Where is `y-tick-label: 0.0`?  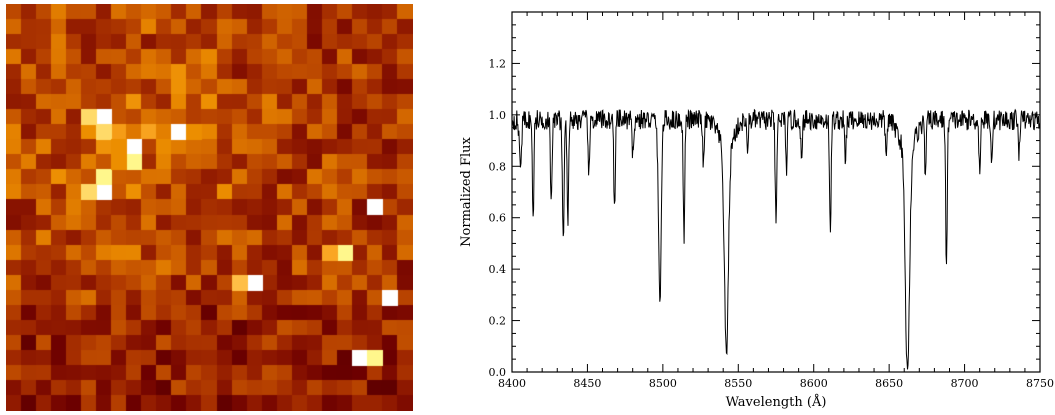 y-tick-label: 0.0 is located at coordinates (498, 372).